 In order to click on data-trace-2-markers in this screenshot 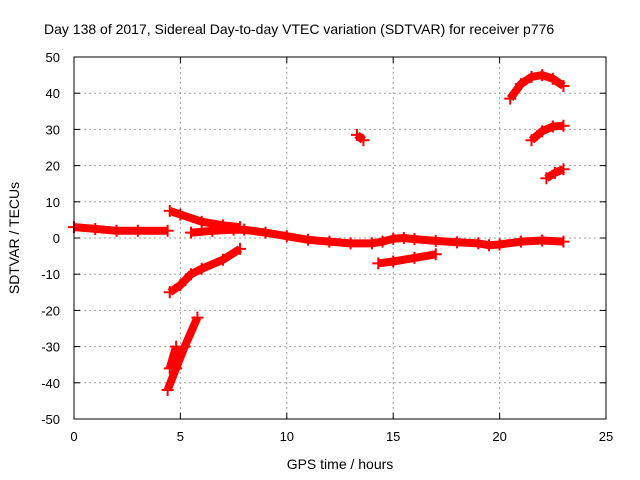, I will do `click(377, 237)`.